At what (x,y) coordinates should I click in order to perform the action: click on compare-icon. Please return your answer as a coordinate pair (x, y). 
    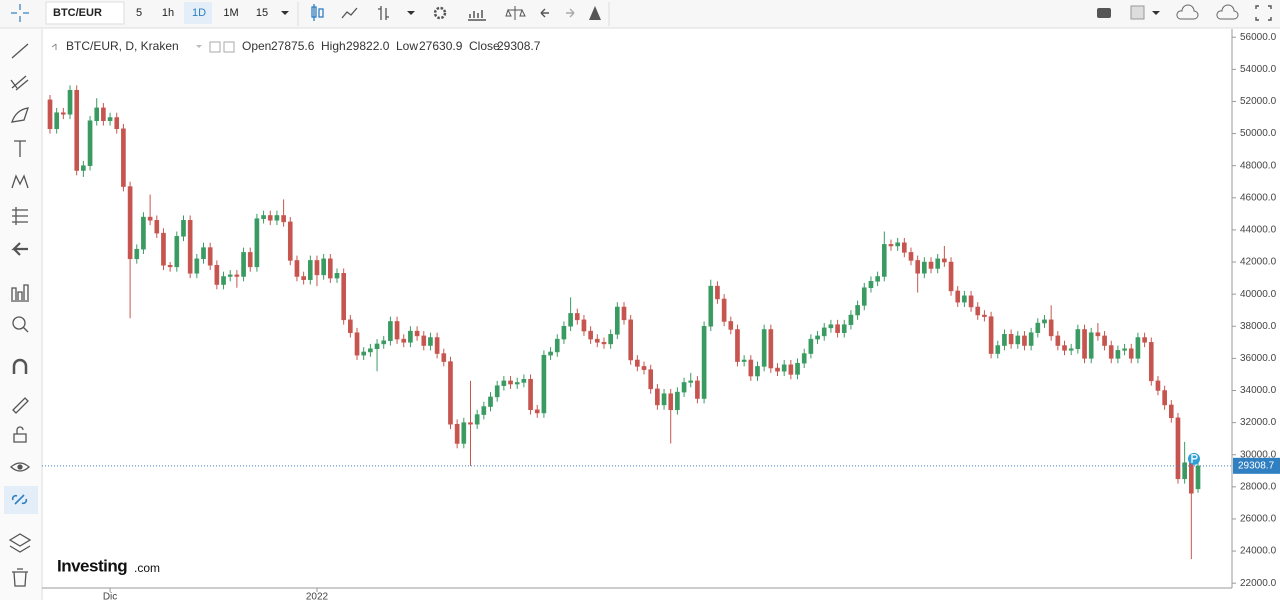
    Looking at the image, I should click on (515, 13).